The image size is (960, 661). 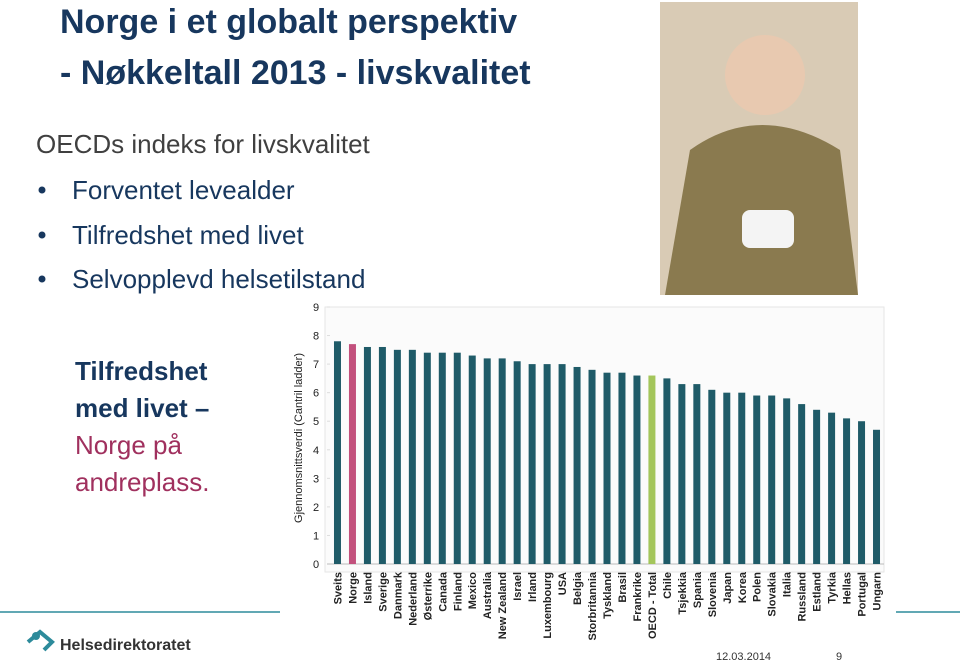 What do you see at coordinates (863, 594) in the screenshot?
I see `x-tick-label: Portugal` at bounding box center [863, 594].